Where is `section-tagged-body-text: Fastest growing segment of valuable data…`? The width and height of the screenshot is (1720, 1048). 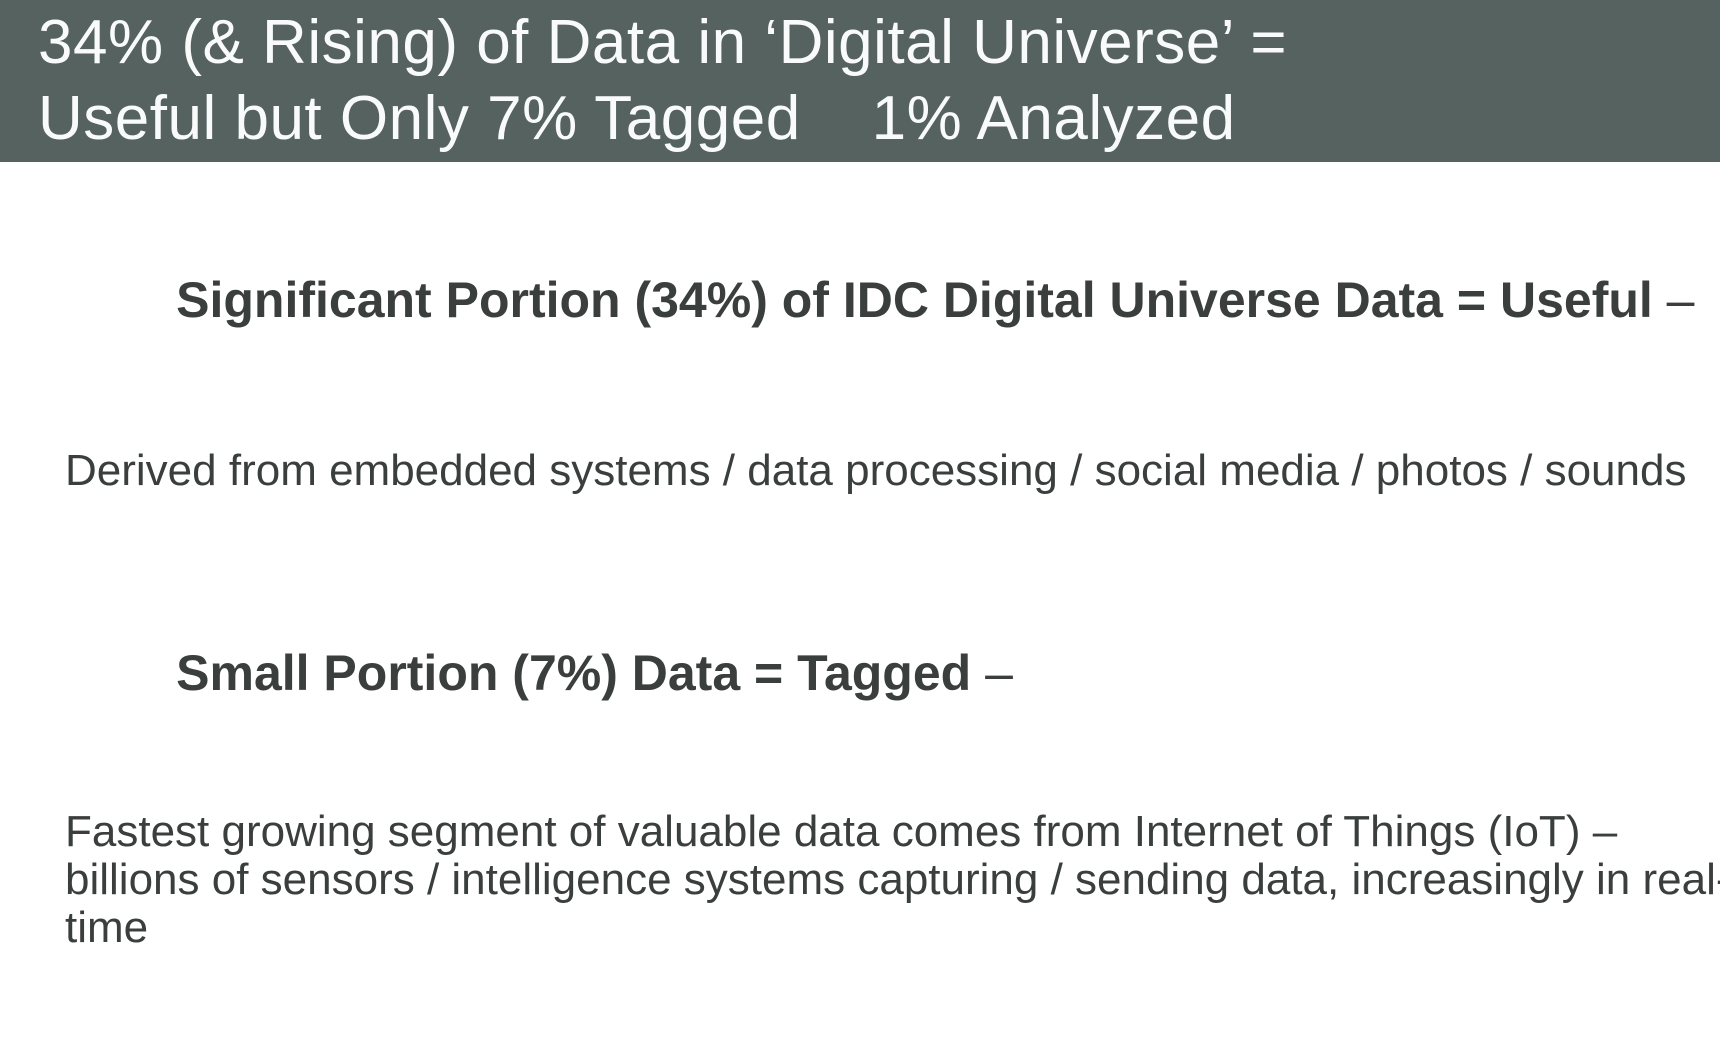
section-tagged-body-text: Fastest growing segment of valuable data… is located at coordinates (892, 879).